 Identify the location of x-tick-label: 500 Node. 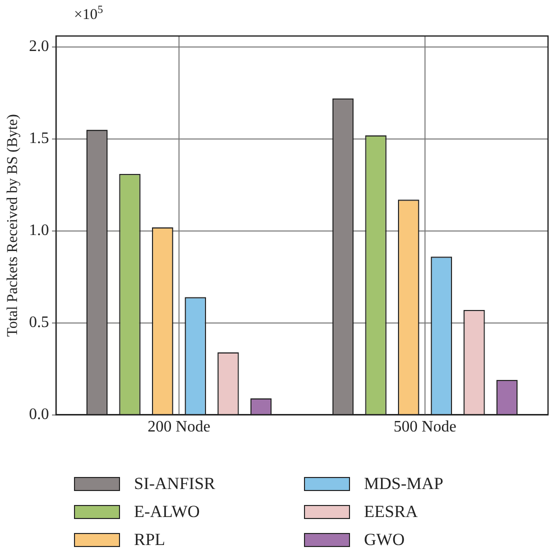
(425, 427).